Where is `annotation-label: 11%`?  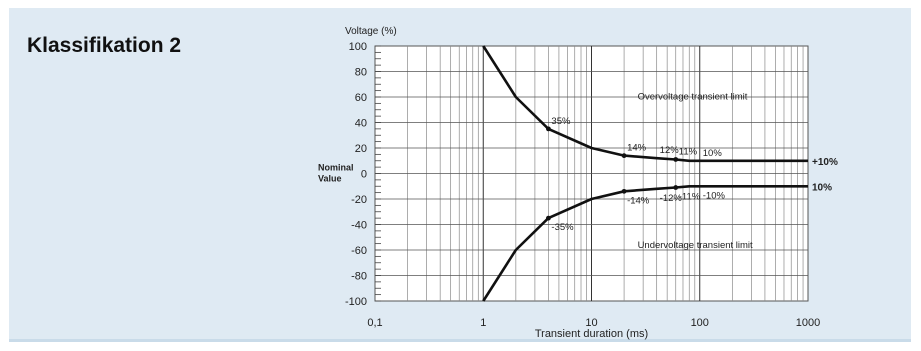
annotation-label: 11% is located at coordinates (688, 151).